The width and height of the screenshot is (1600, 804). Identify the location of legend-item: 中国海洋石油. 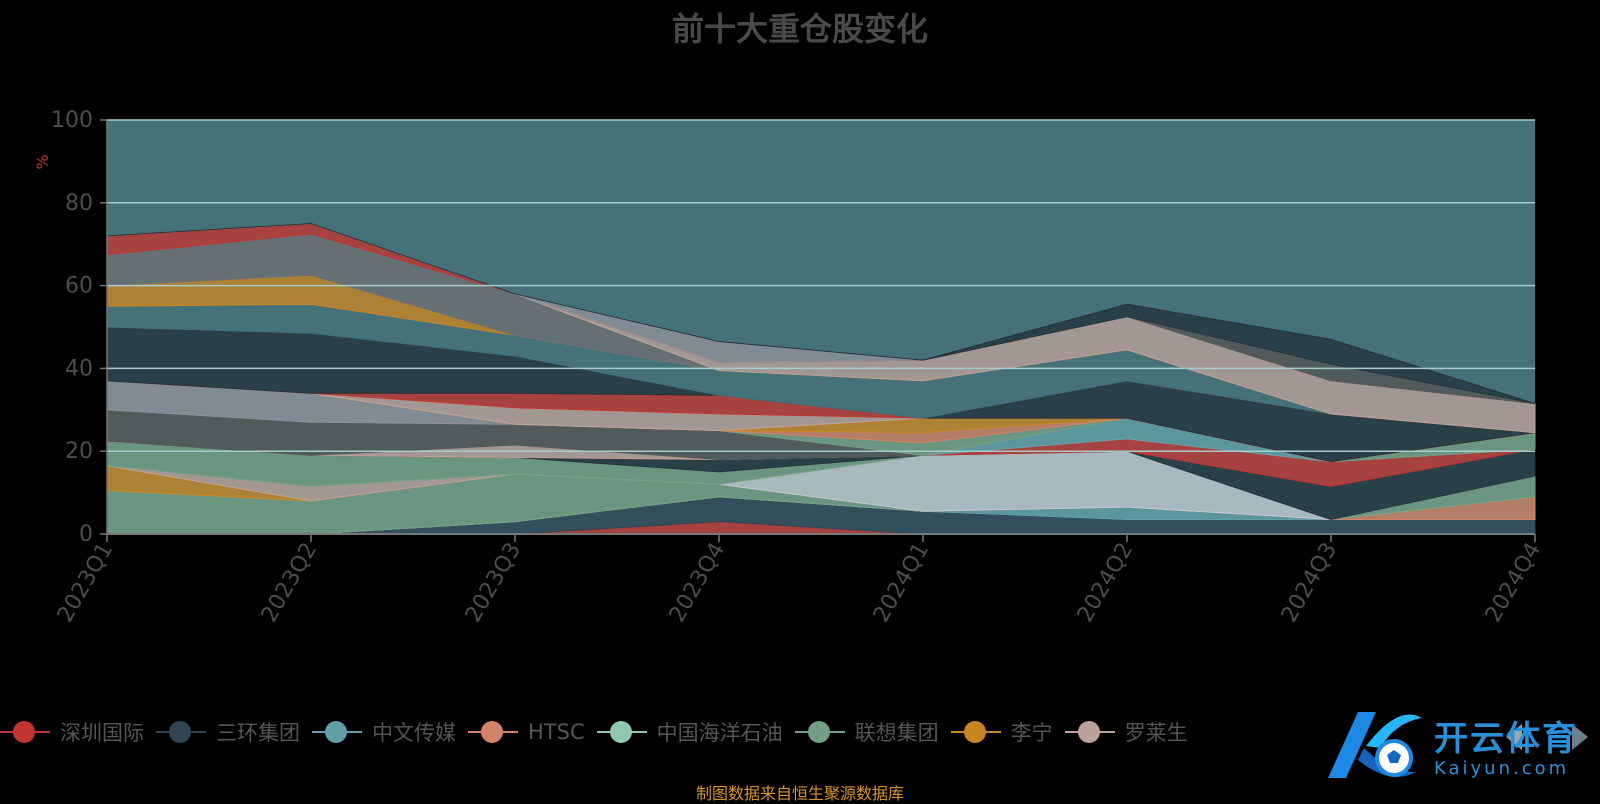
(689, 732).